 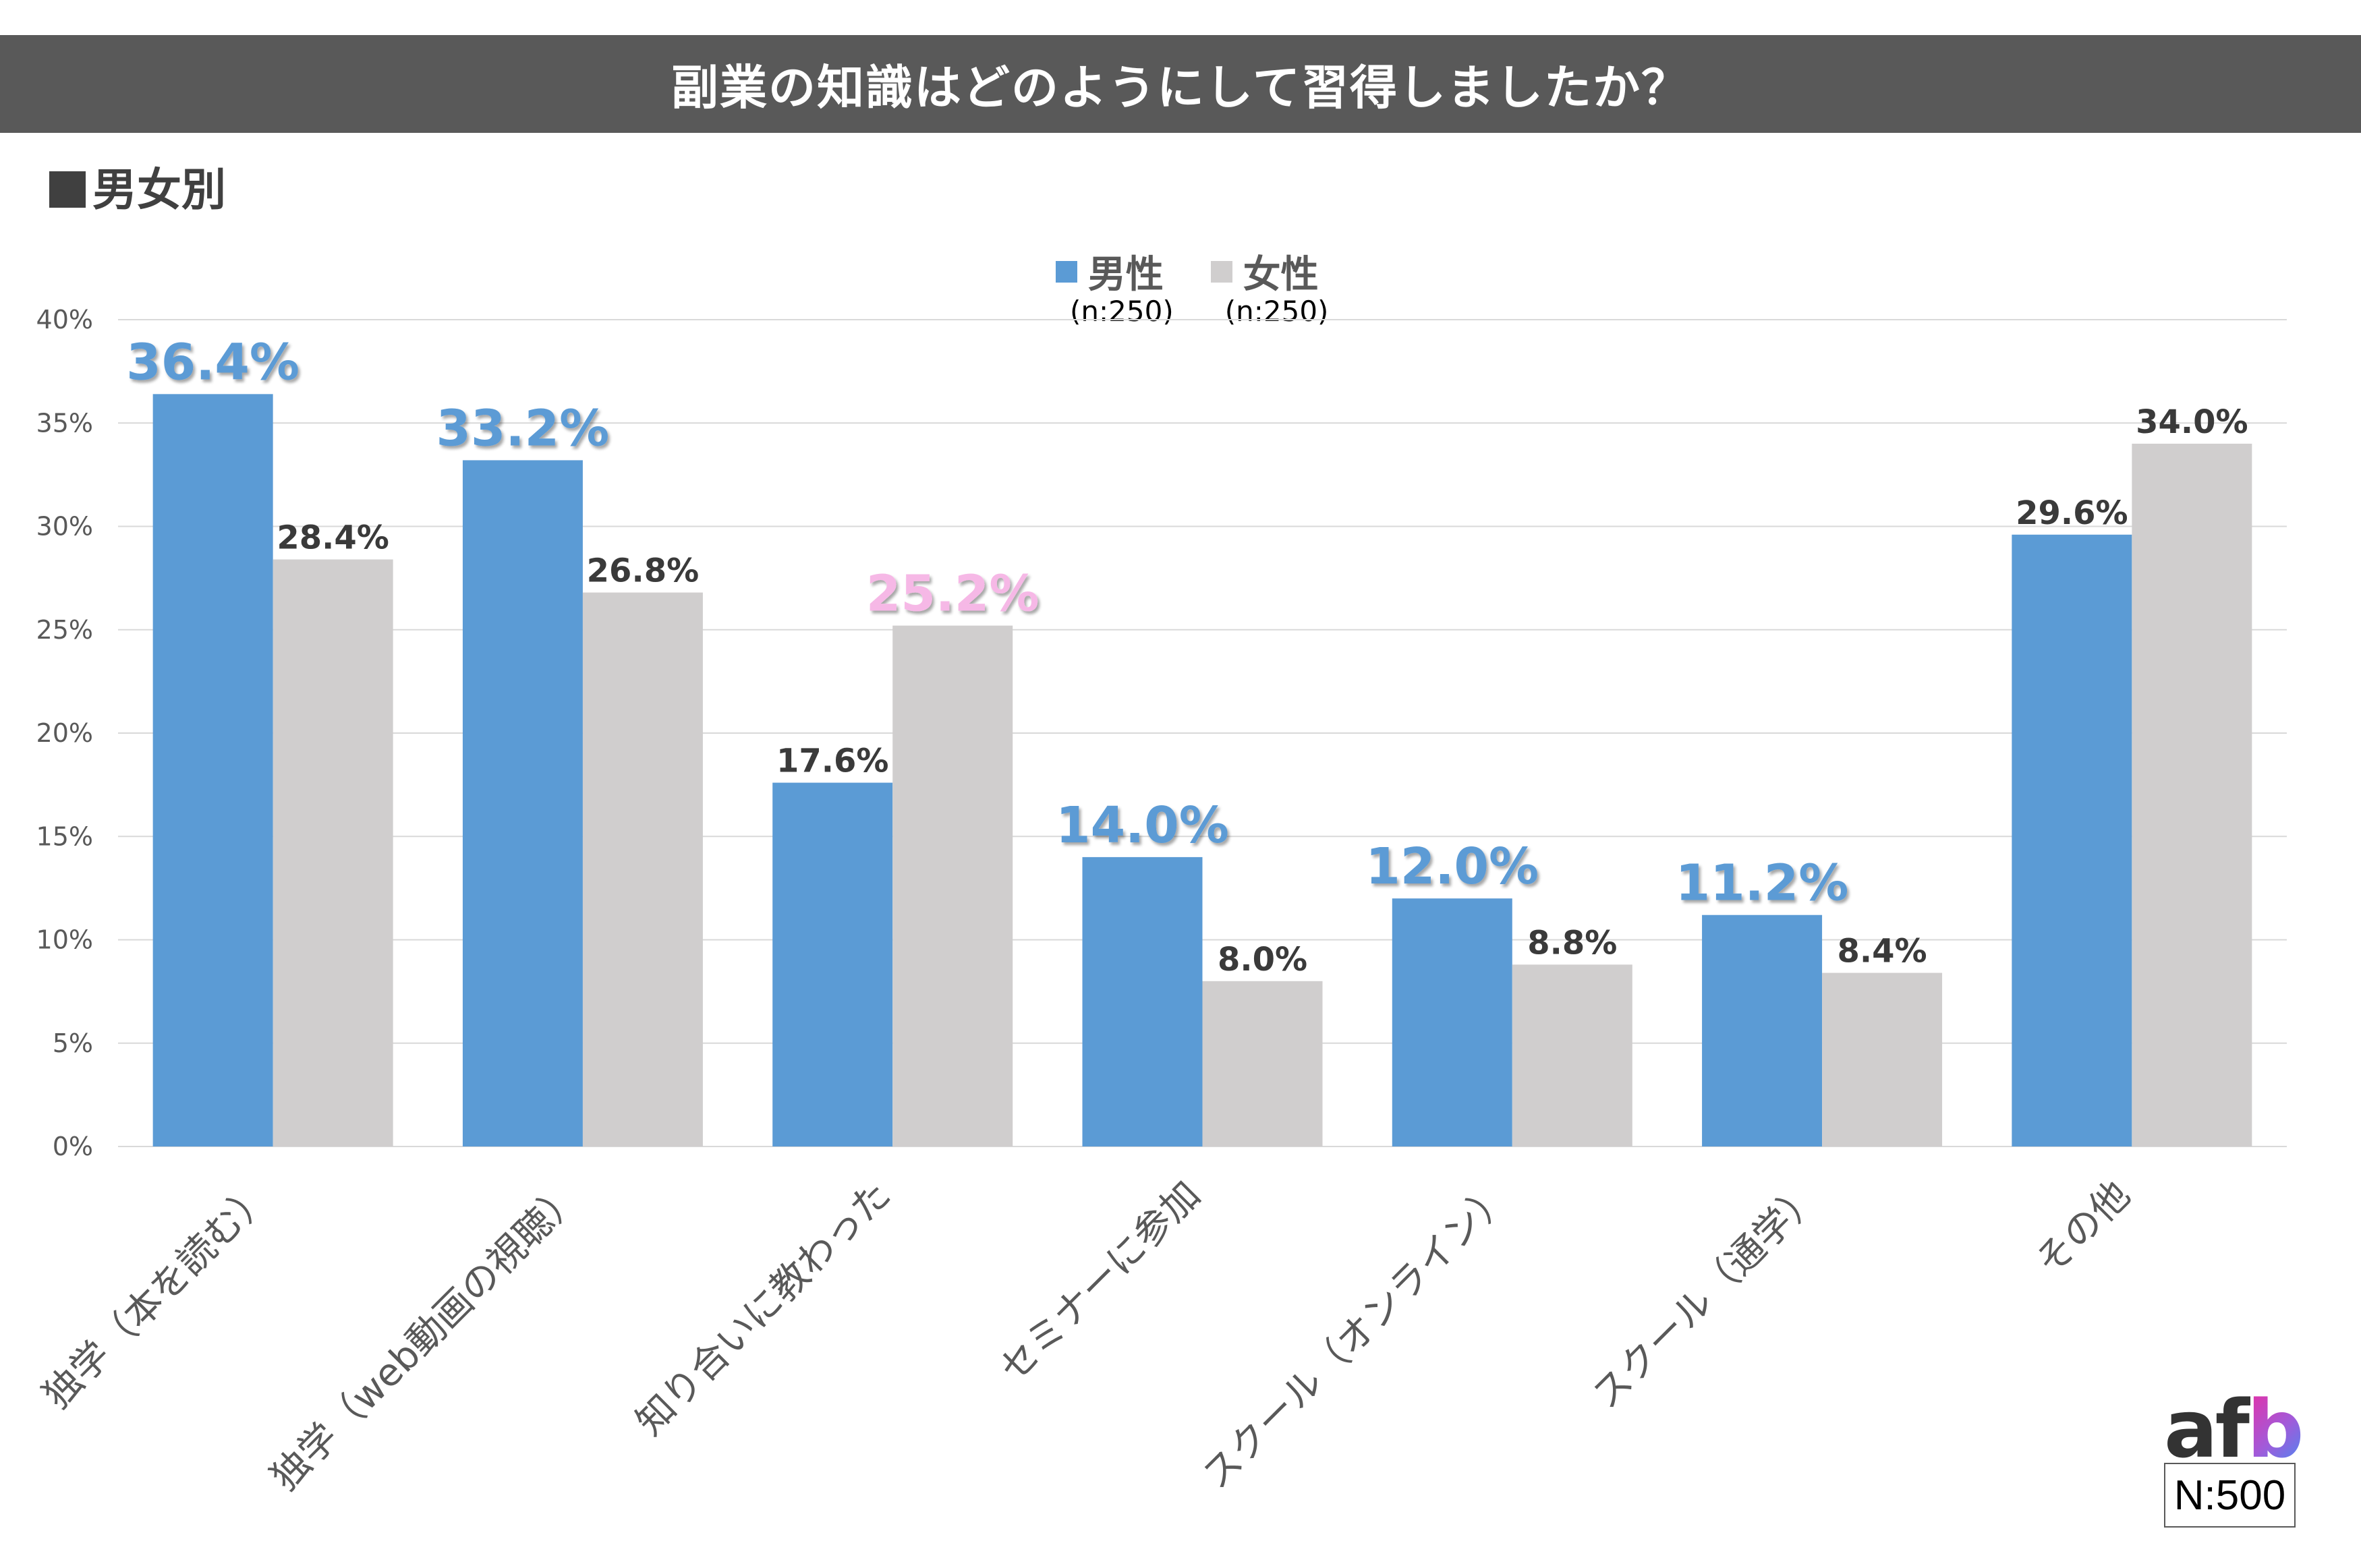 I want to click on square-bullet-icon, so click(x=67, y=189).